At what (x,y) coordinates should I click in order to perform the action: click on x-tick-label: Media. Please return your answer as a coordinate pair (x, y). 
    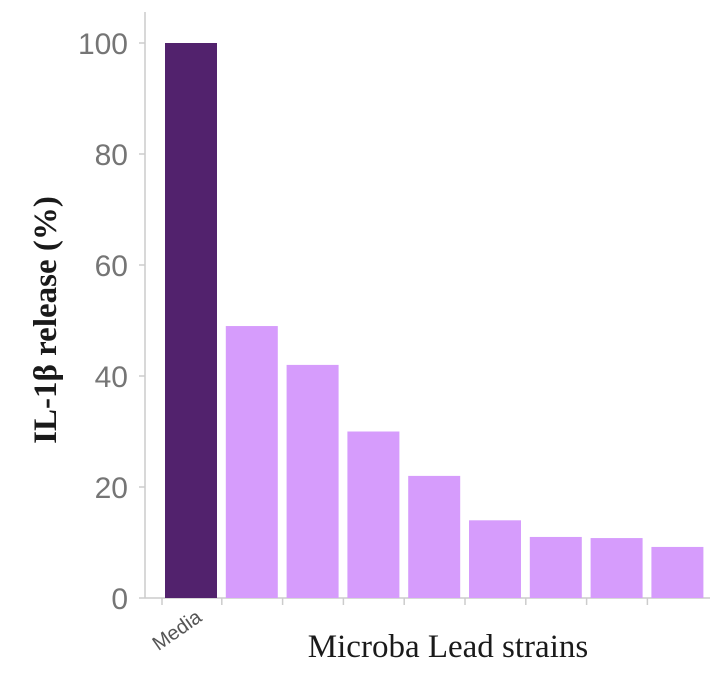
    Looking at the image, I should click on (178, 631).